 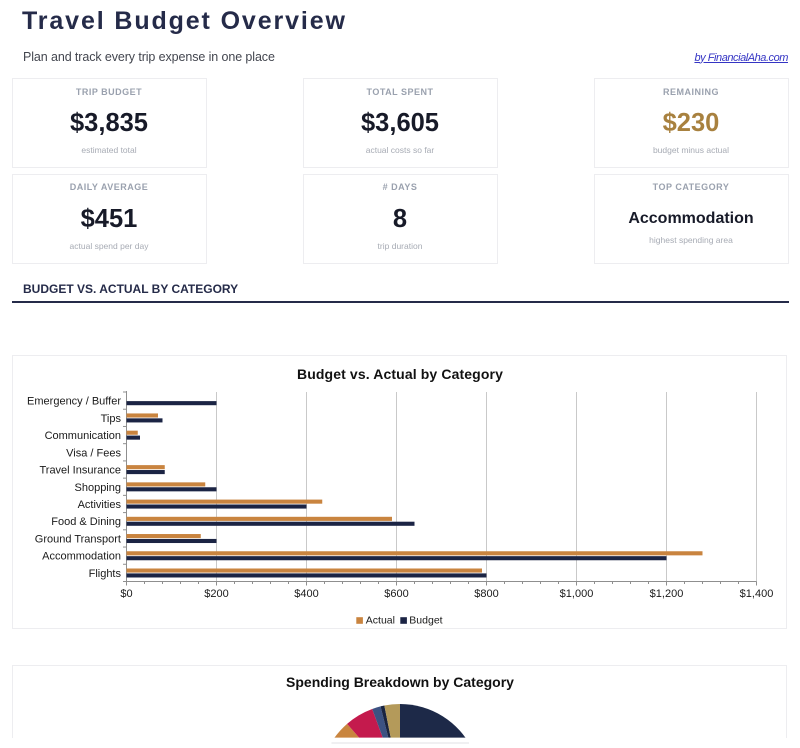 What do you see at coordinates (380, 621) in the screenshot?
I see `svg-text: Actual` at bounding box center [380, 621].